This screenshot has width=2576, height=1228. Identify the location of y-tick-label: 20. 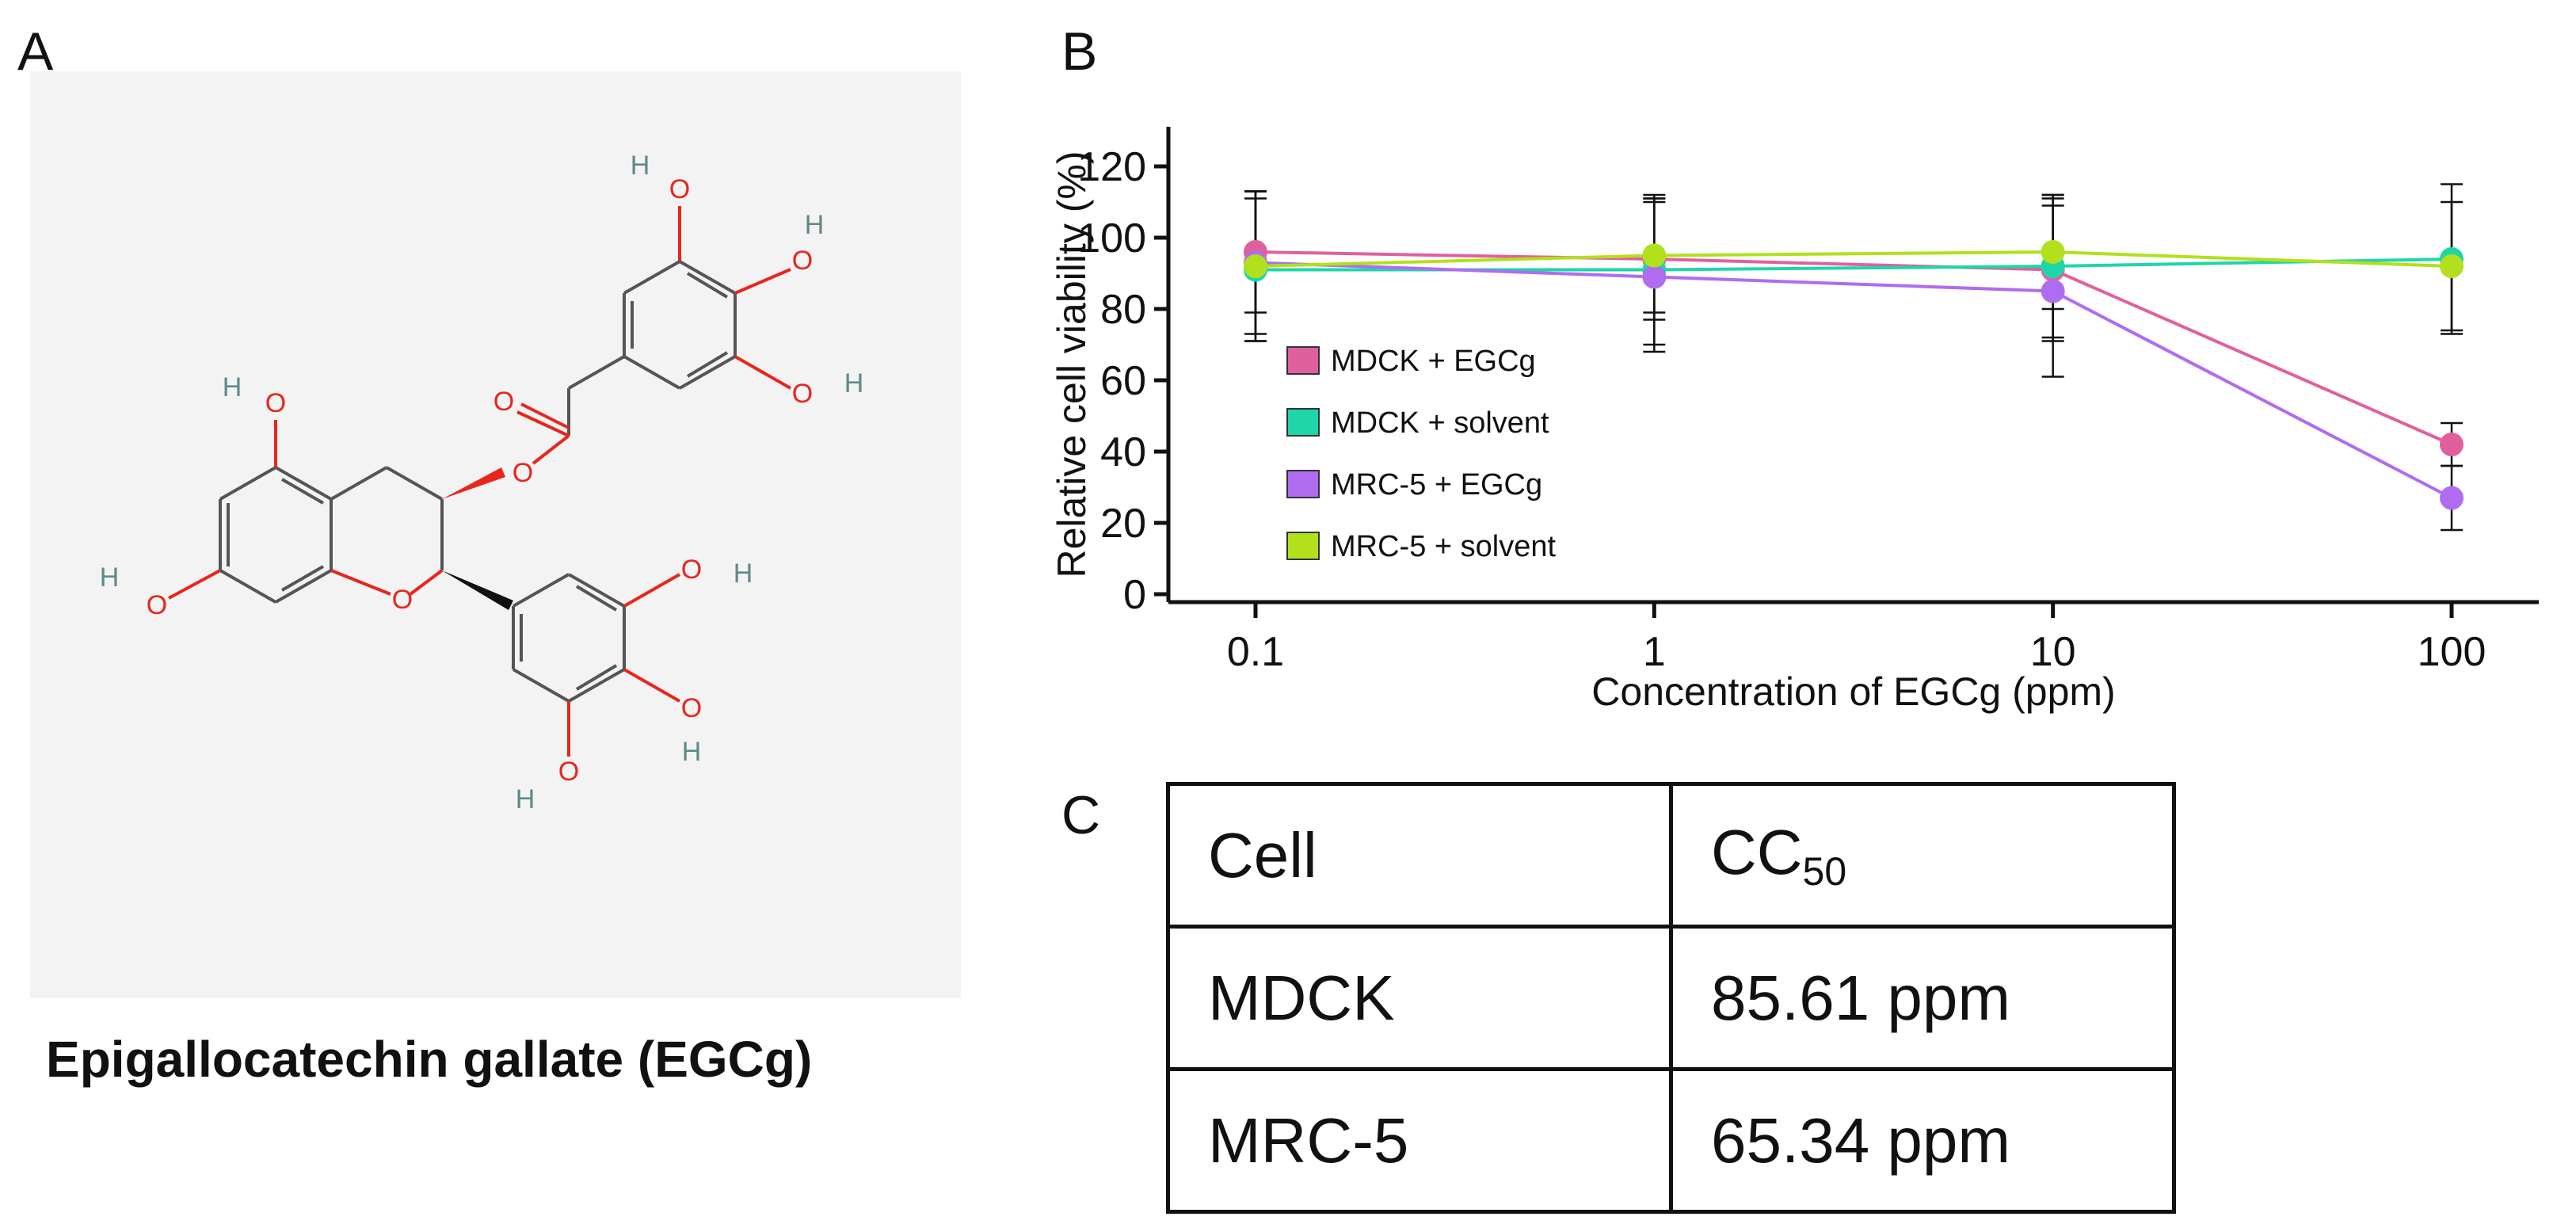
(1123, 524).